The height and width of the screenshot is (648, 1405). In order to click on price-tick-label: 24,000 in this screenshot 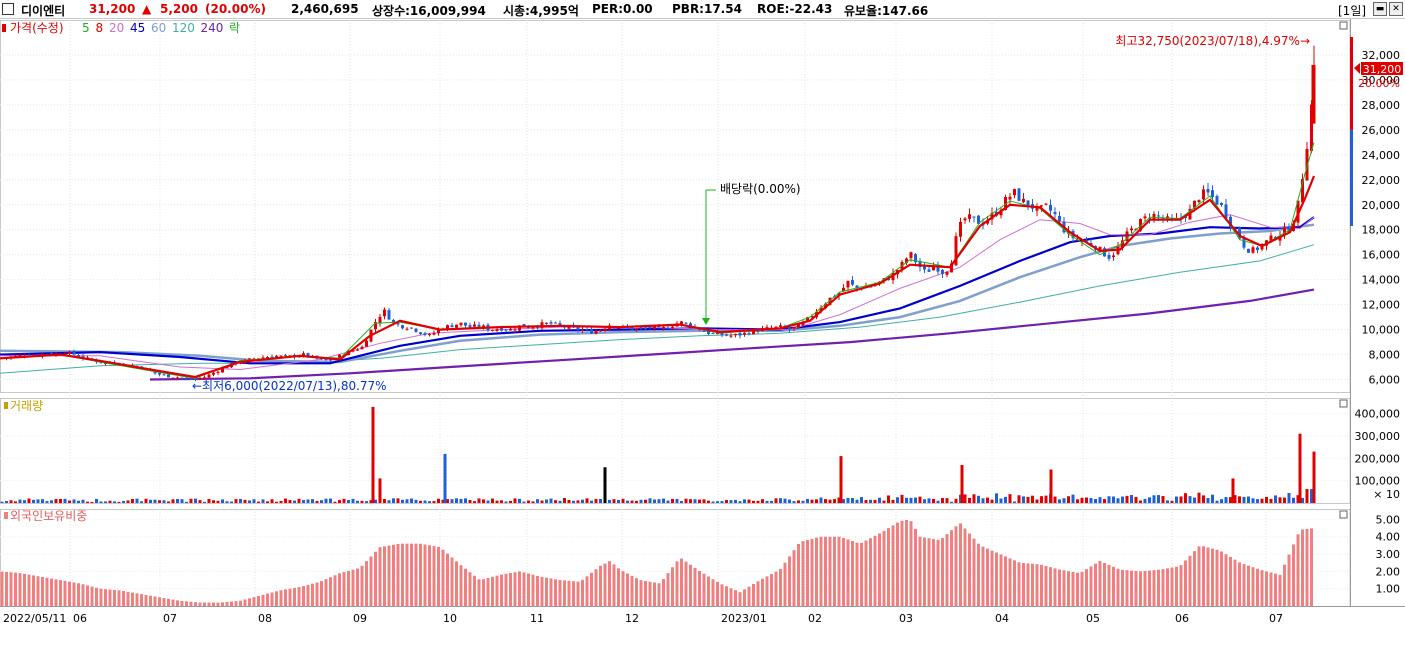, I will do `click(1381, 155)`.